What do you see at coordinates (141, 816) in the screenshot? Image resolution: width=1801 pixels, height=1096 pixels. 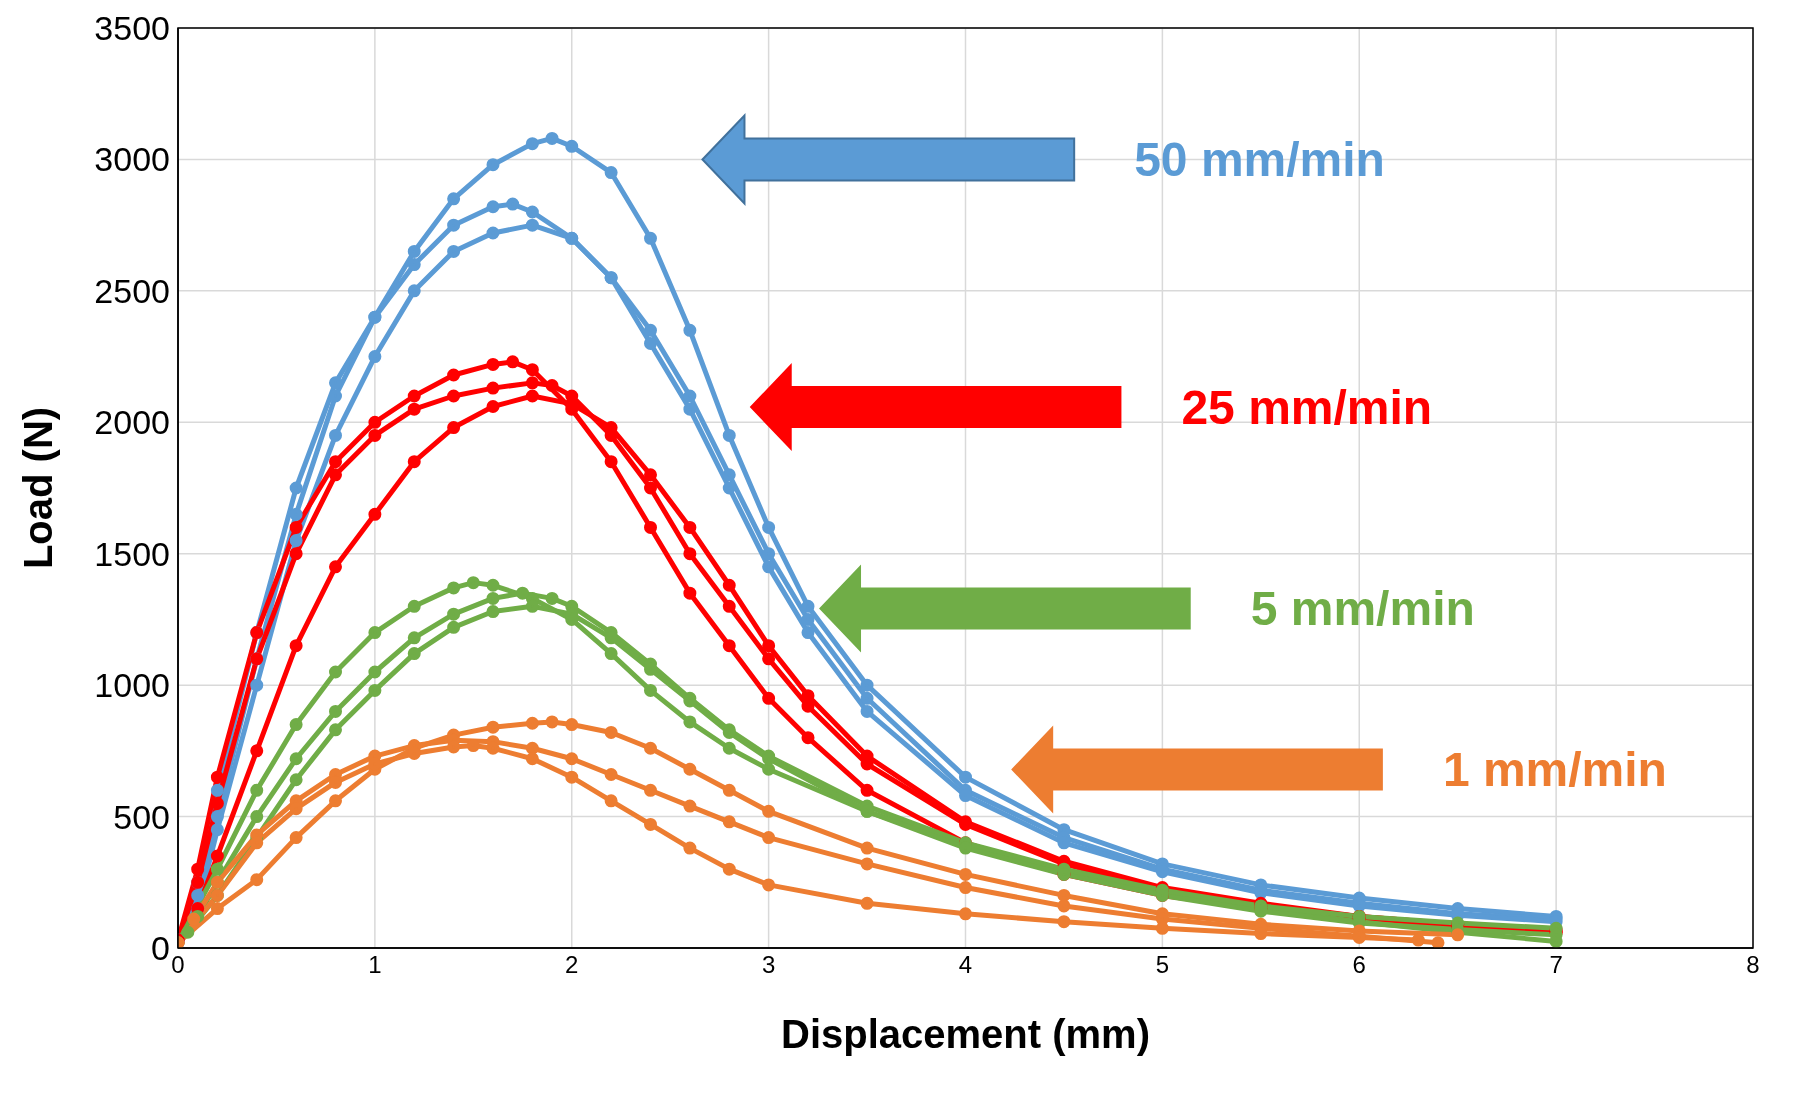 I see `y-tick-label: 500` at bounding box center [141, 816].